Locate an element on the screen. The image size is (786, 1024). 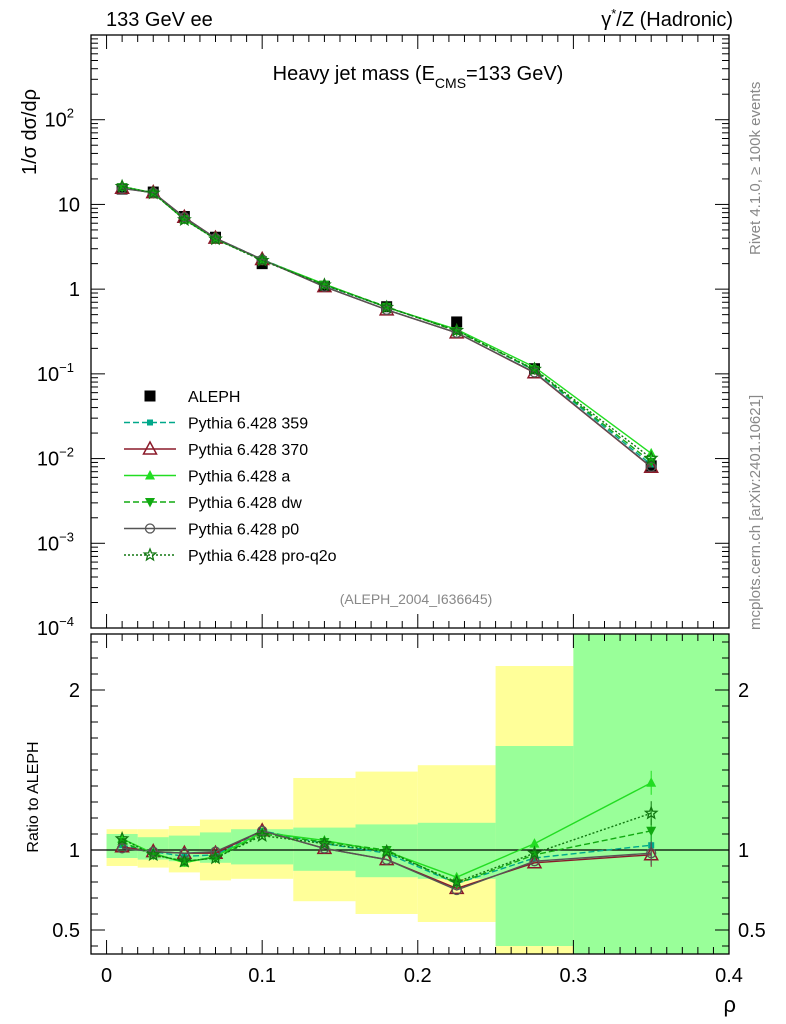
legend-label-p359: Pythia 6.428 359 is located at coordinates (248, 424).